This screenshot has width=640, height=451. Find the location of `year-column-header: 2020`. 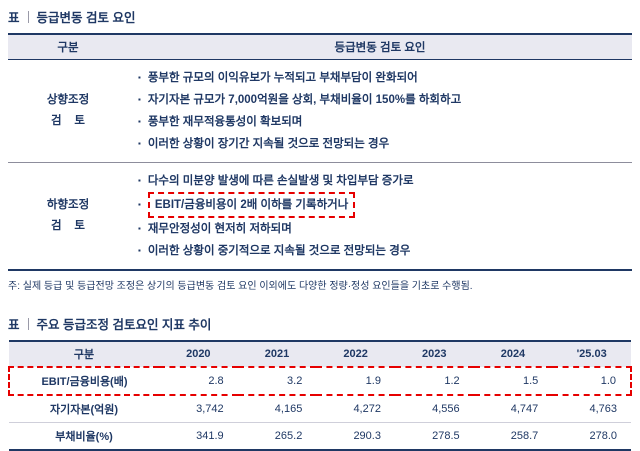

year-column-header: 2020 is located at coordinates (198, 354).